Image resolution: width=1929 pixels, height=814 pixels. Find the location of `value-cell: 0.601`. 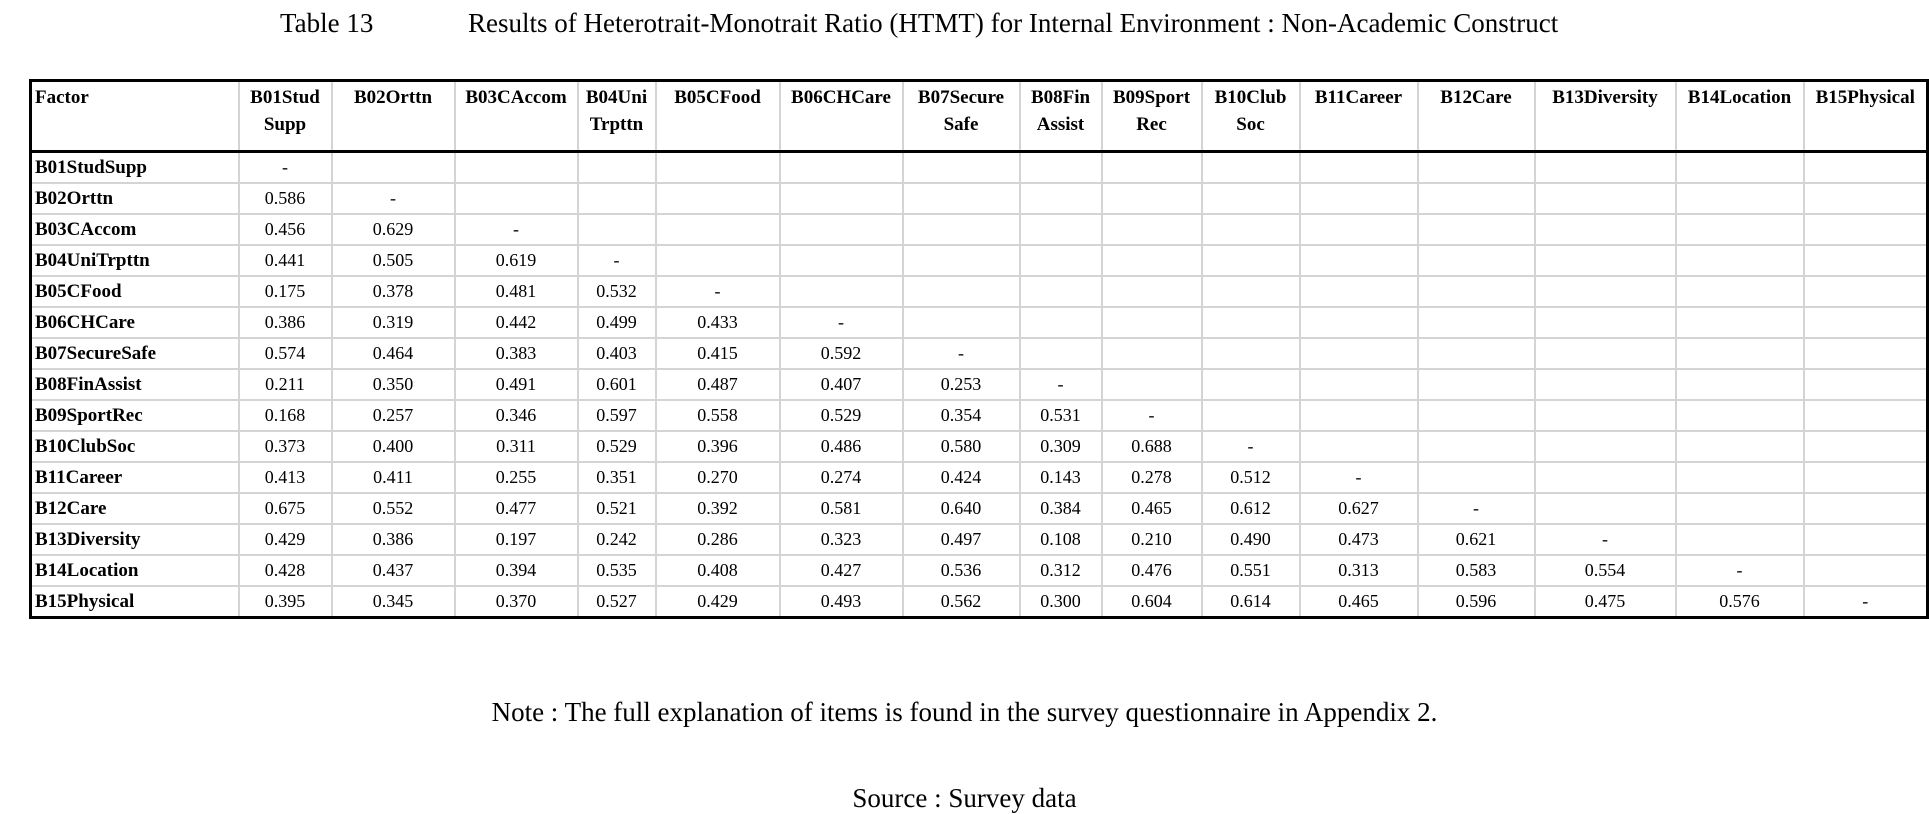

value-cell: 0.601 is located at coordinates (616, 384).